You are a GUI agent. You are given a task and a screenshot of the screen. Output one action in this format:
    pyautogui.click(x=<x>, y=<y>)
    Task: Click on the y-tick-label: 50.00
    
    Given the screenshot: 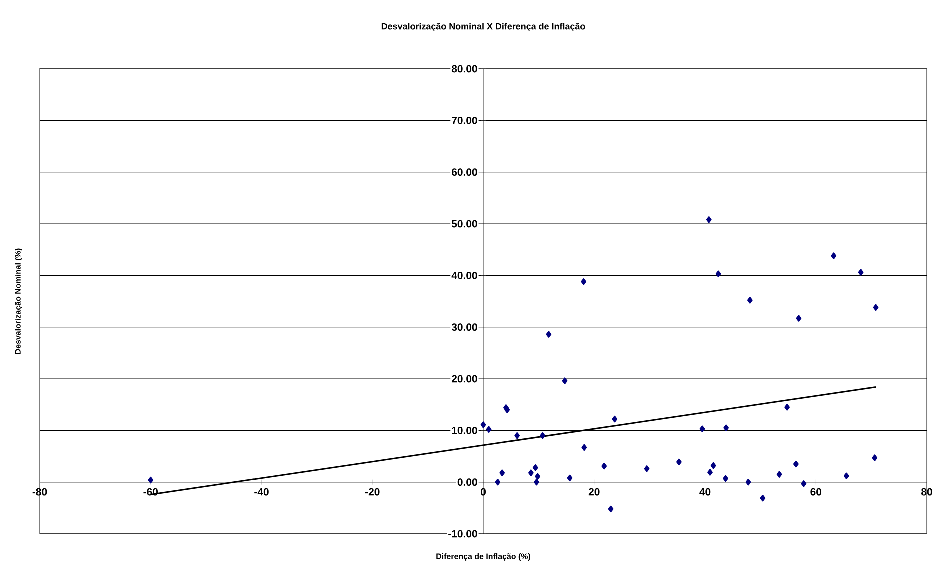 What is the action you would take?
    pyautogui.click(x=465, y=224)
    